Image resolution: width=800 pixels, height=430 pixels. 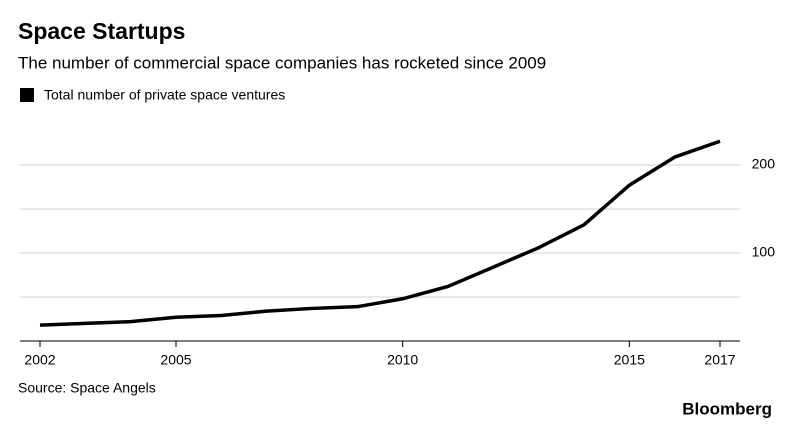 I want to click on x-tick-label: 2002, so click(x=39, y=360).